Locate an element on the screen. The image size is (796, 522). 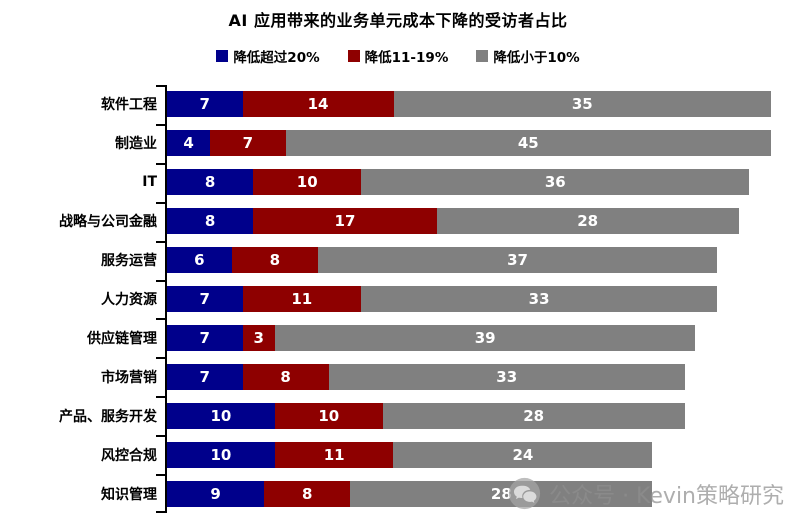
category-label: 战略与公司金融 is located at coordinates (108, 222).